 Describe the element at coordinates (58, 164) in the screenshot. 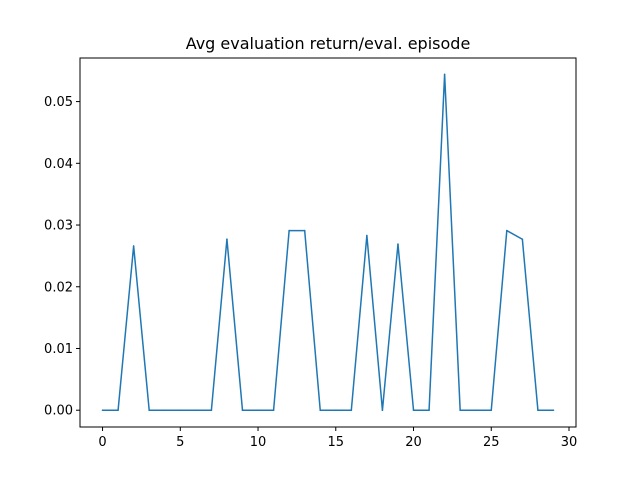

I see `y-tick-label: 0.04` at that location.